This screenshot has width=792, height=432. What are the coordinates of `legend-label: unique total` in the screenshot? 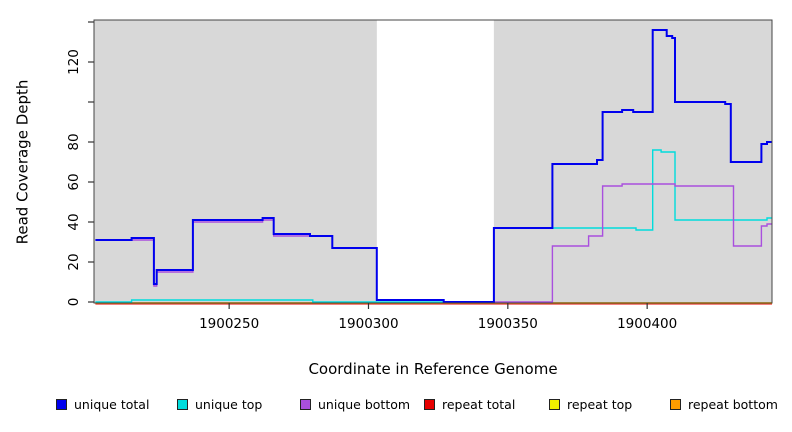 It's located at (112, 404).